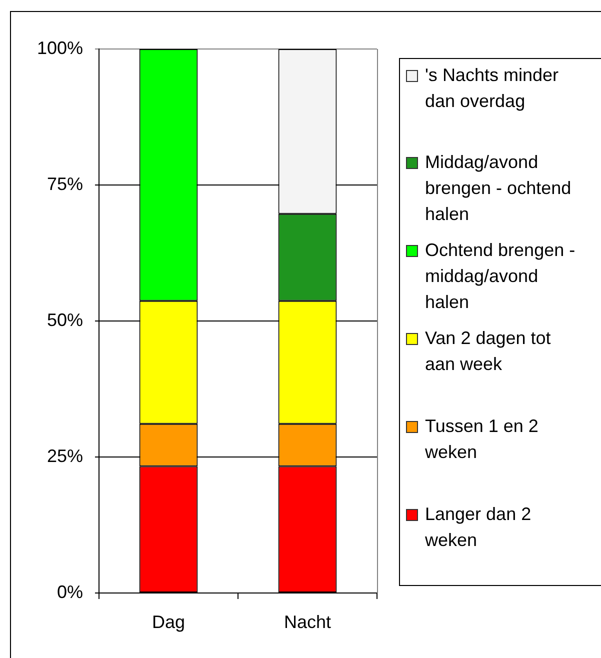 Image resolution: width=601 pixels, height=658 pixels. What do you see at coordinates (64, 320) in the screenshot?
I see `y-tick-label: 50%` at bounding box center [64, 320].